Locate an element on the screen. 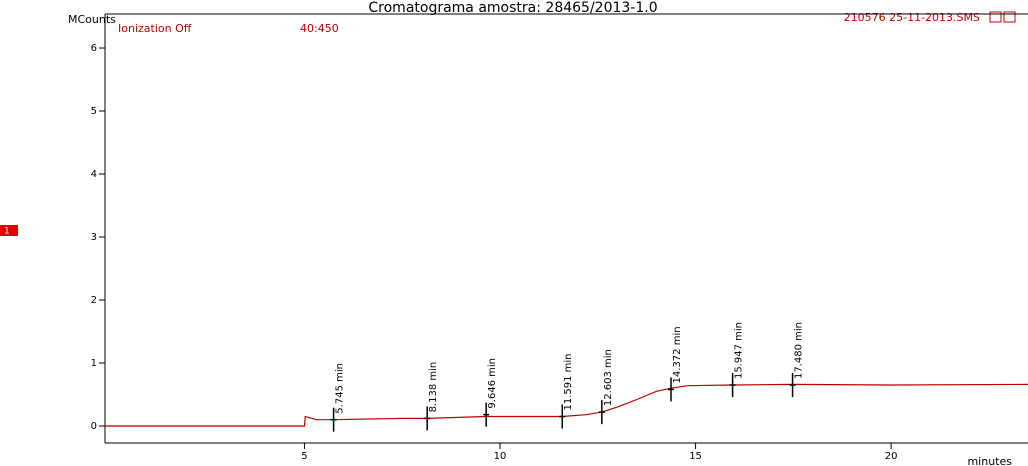 This screenshot has height=466, width=1028. restore-button is located at coordinates (995, 17).